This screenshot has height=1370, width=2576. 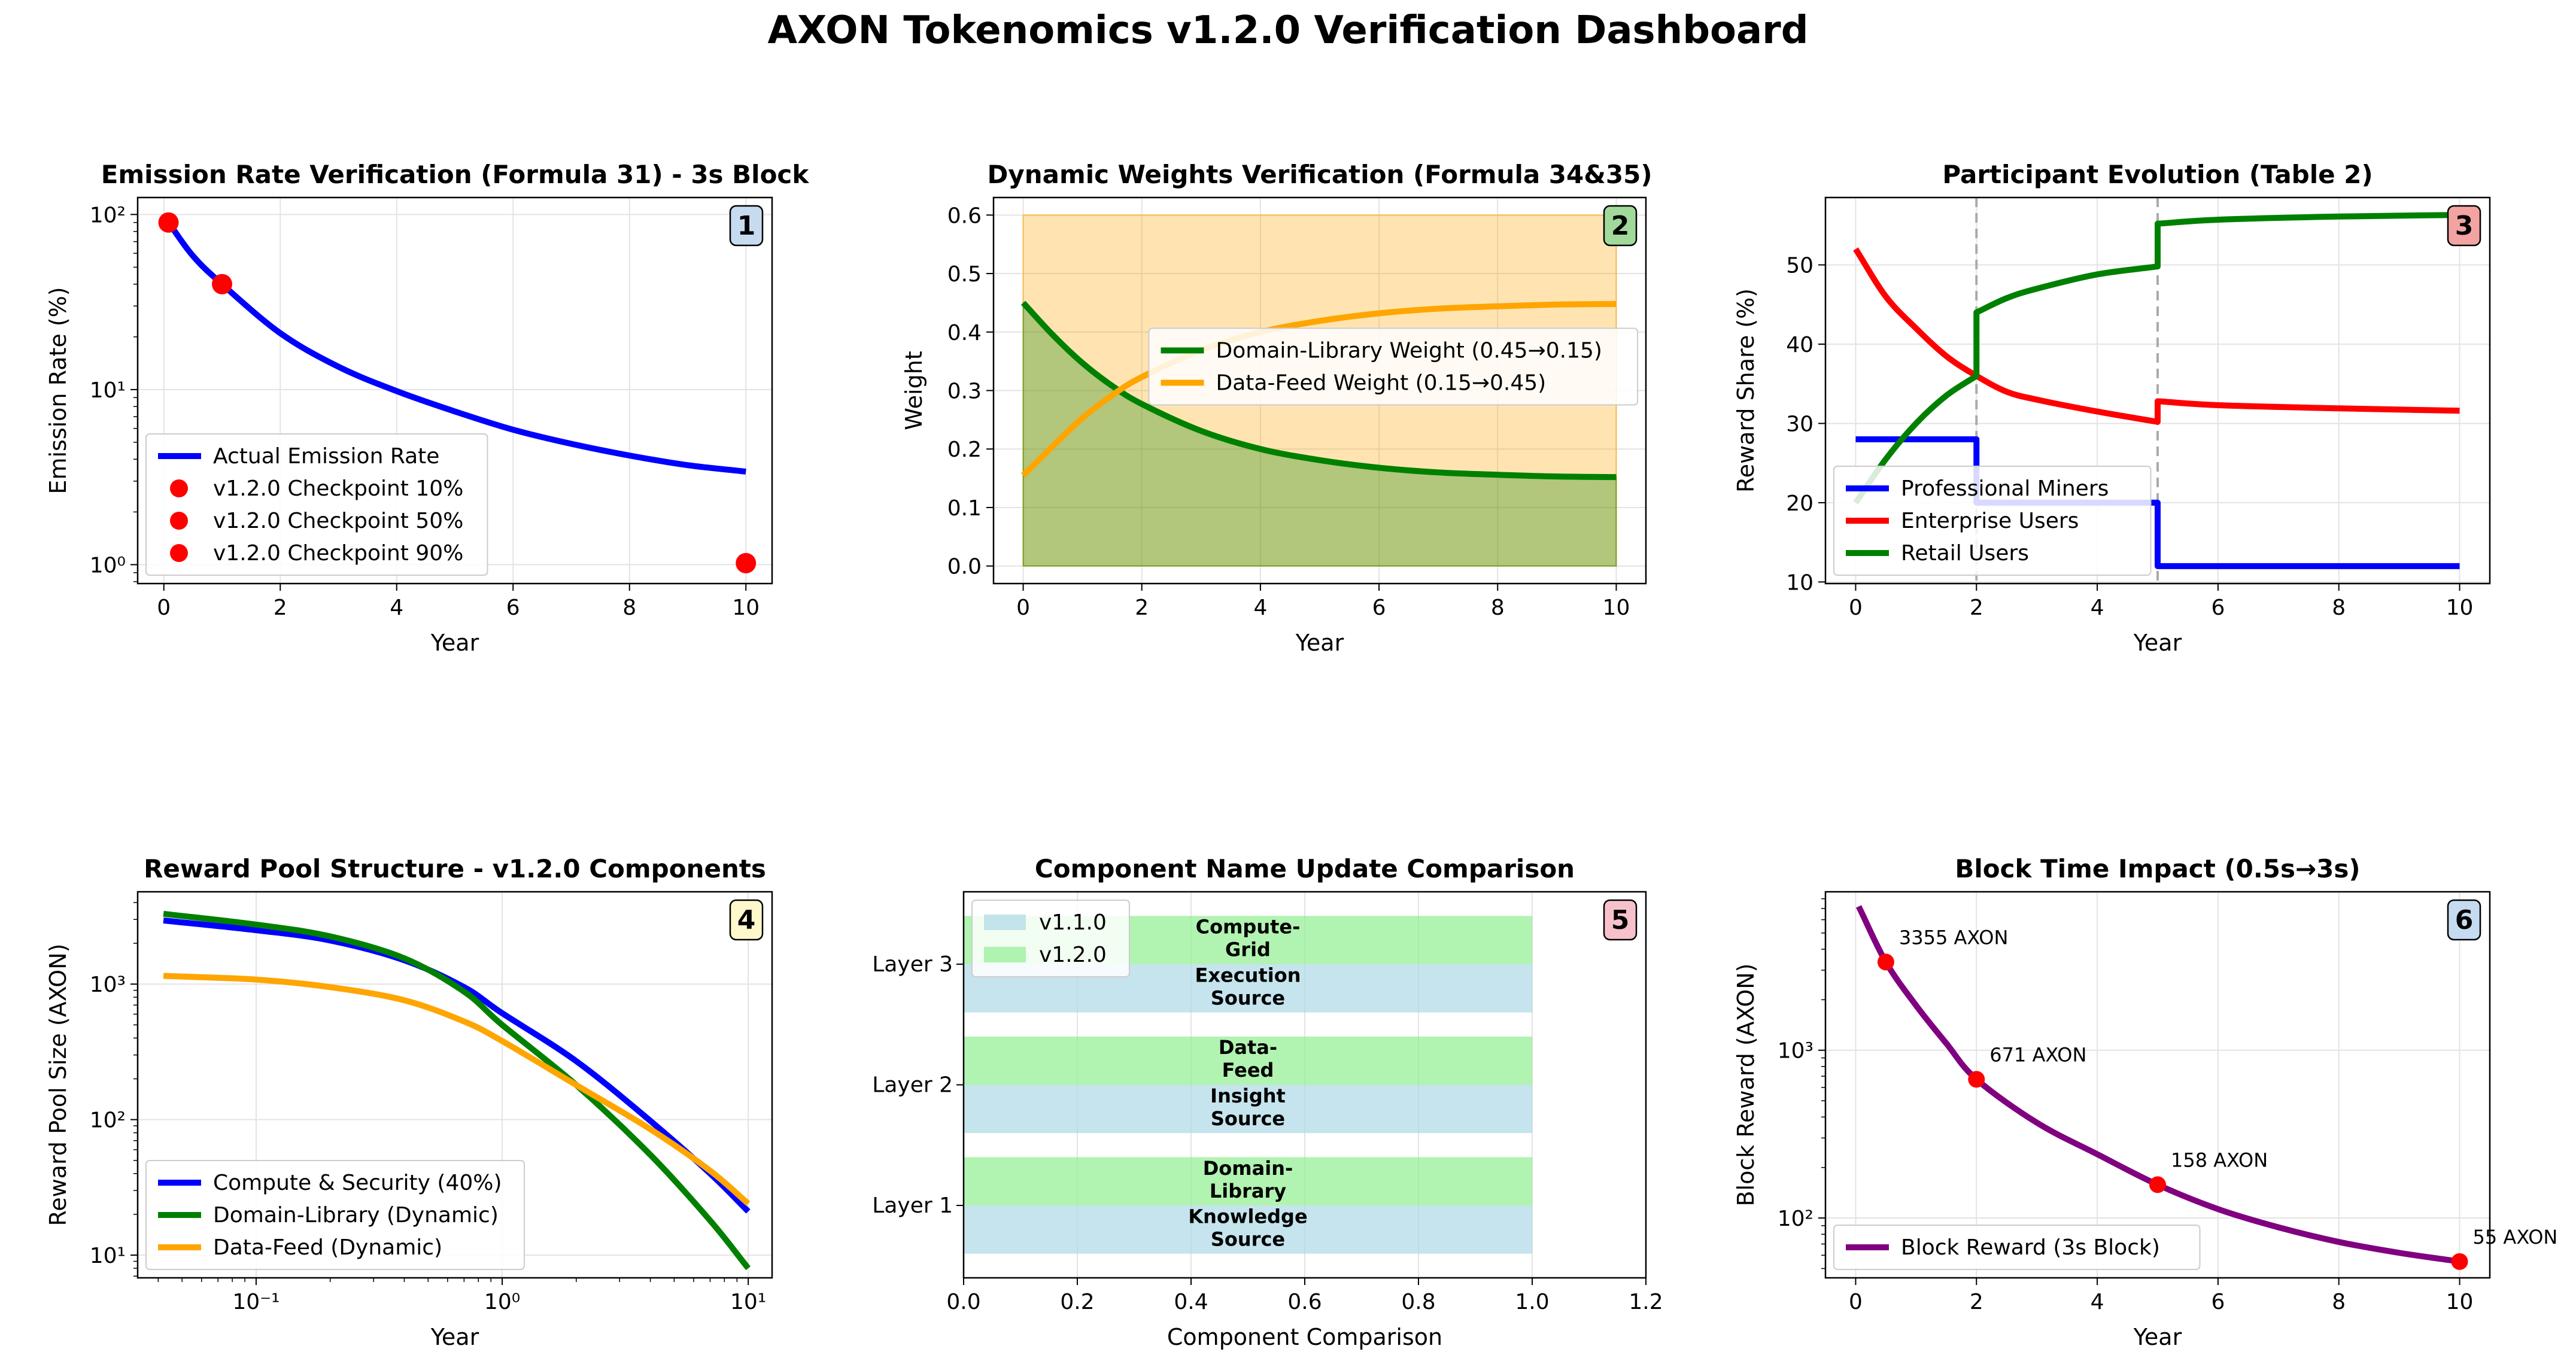 I want to click on bar-label: Domain-, so click(x=1248, y=1169).